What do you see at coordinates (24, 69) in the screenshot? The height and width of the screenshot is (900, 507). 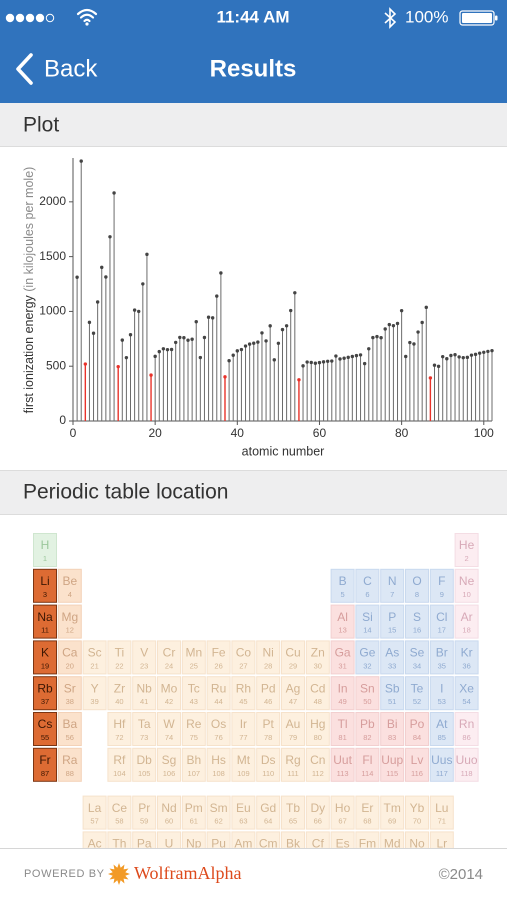 I see `back-chevron` at bounding box center [24, 69].